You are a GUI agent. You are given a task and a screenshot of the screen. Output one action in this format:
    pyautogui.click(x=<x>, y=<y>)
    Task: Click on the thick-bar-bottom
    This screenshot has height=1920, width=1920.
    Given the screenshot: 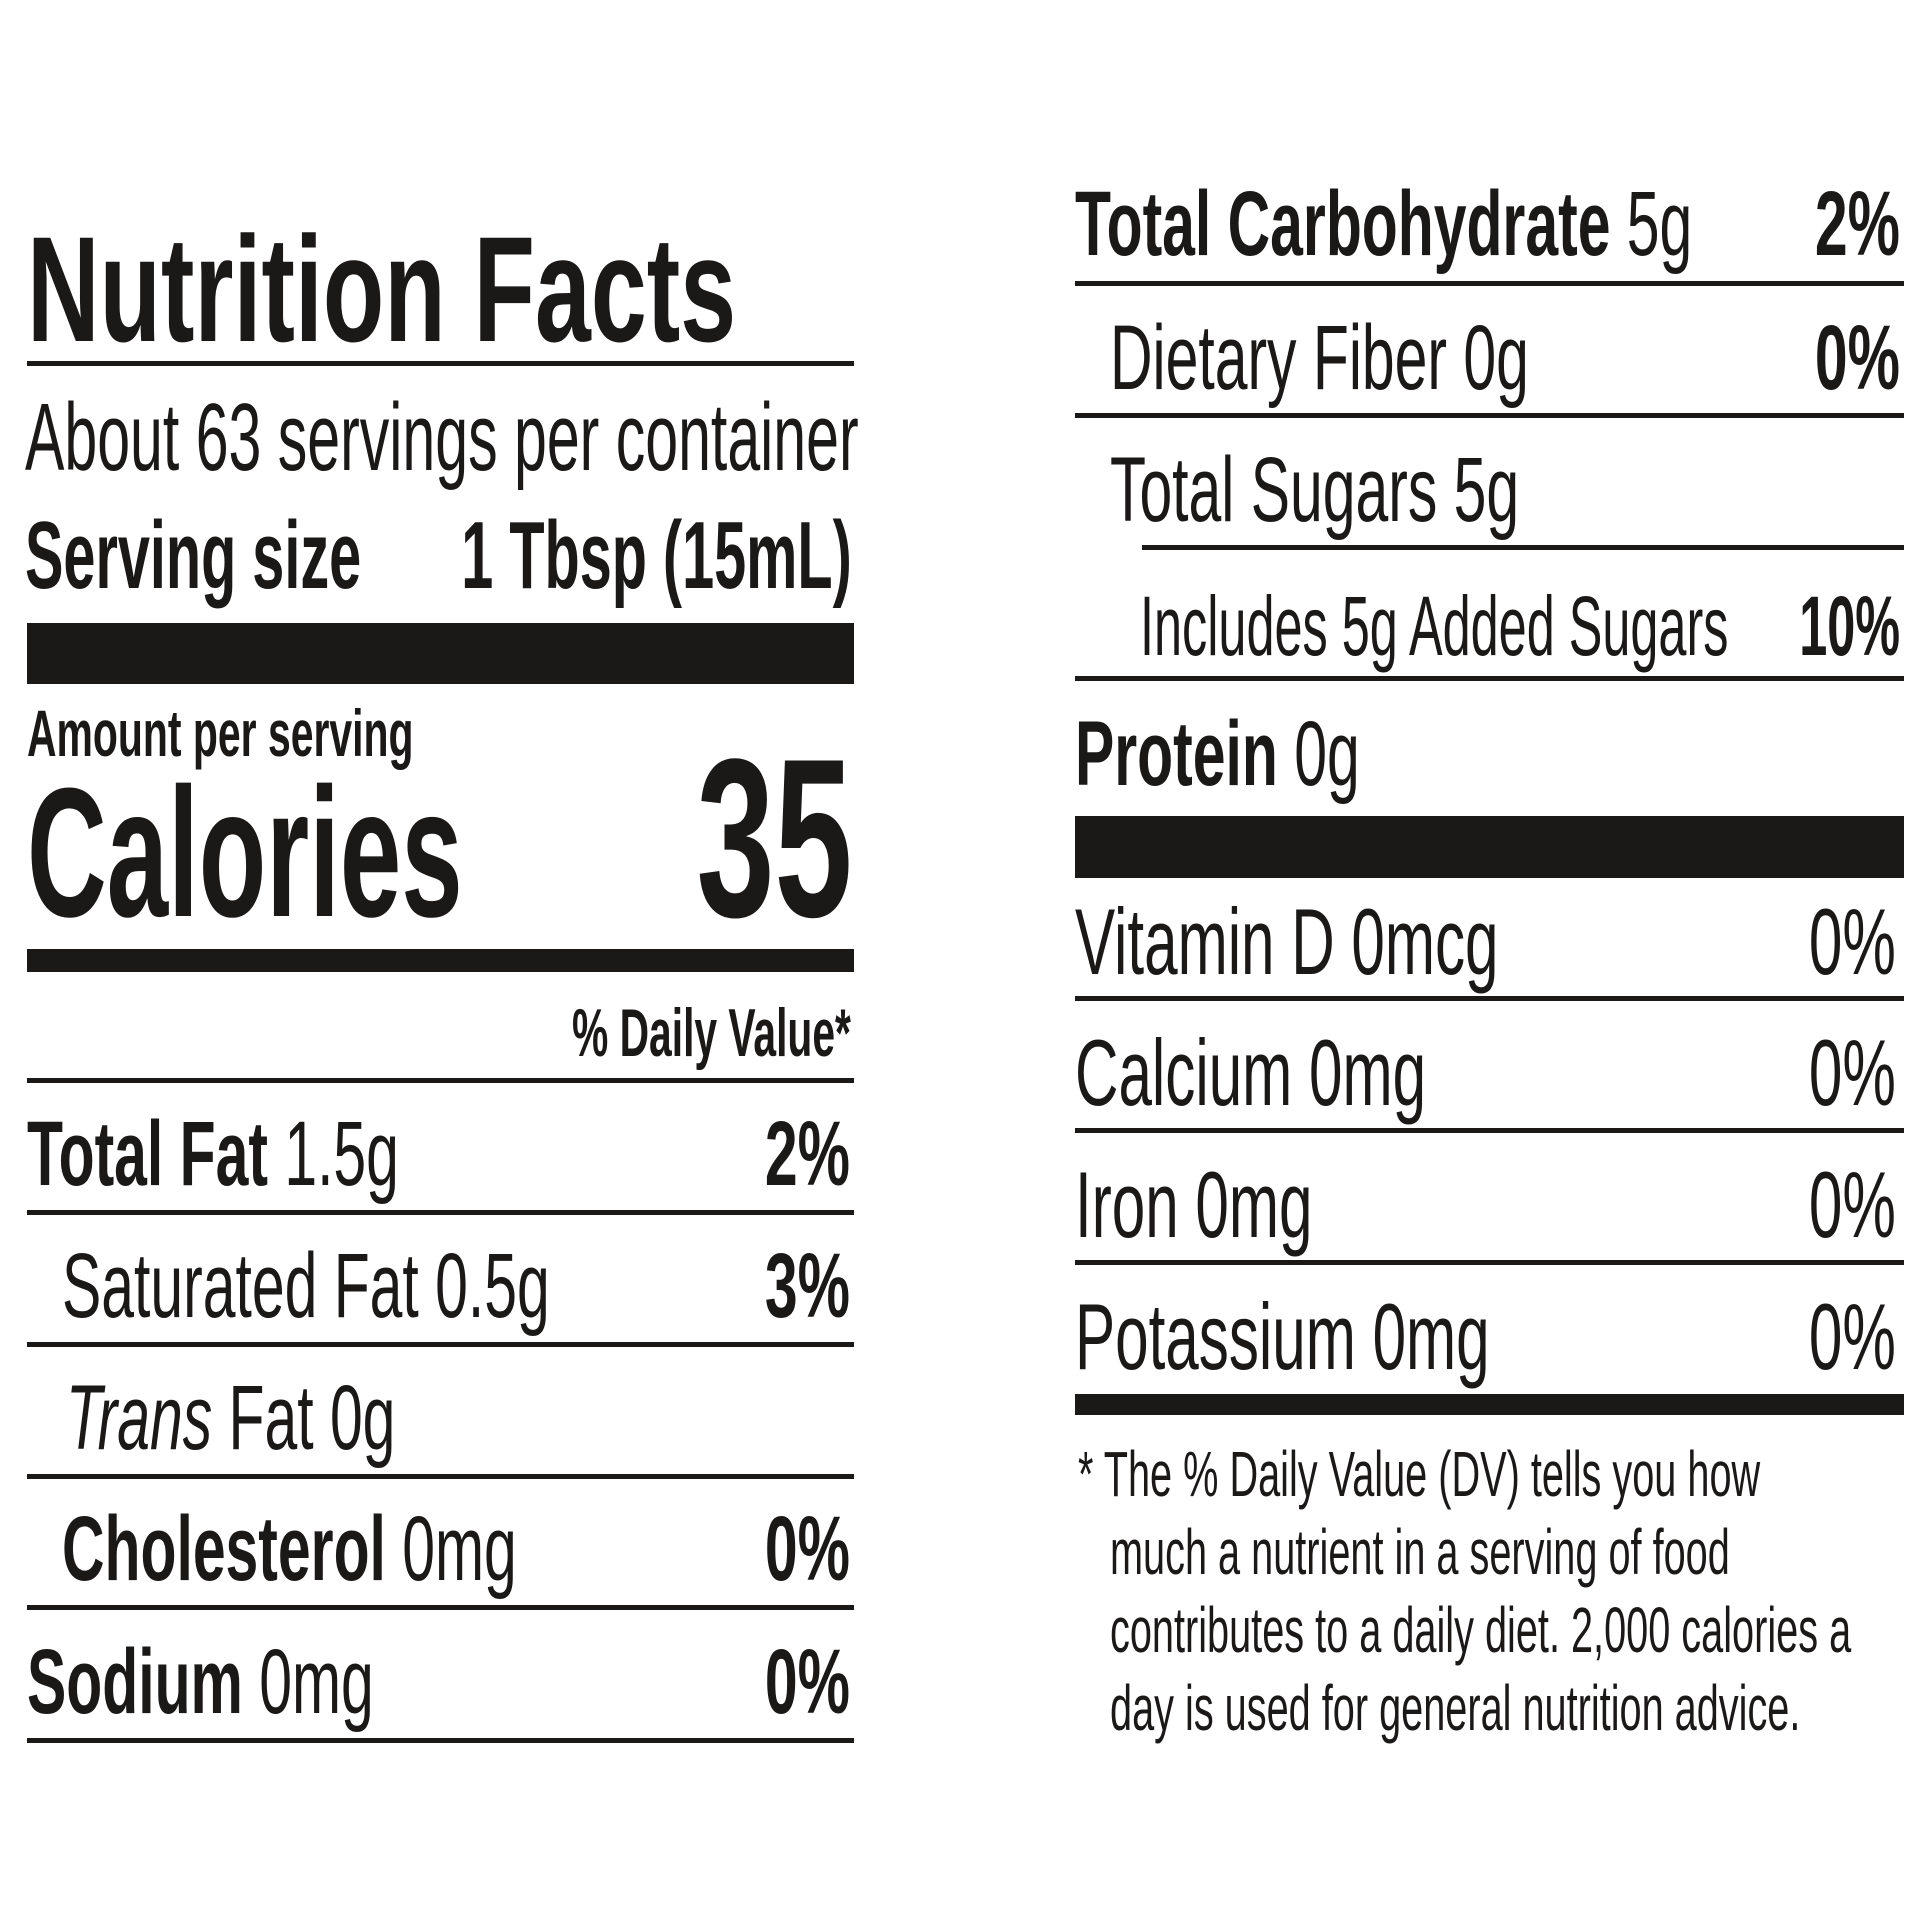 What is the action you would take?
    pyautogui.click(x=1489, y=1404)
    